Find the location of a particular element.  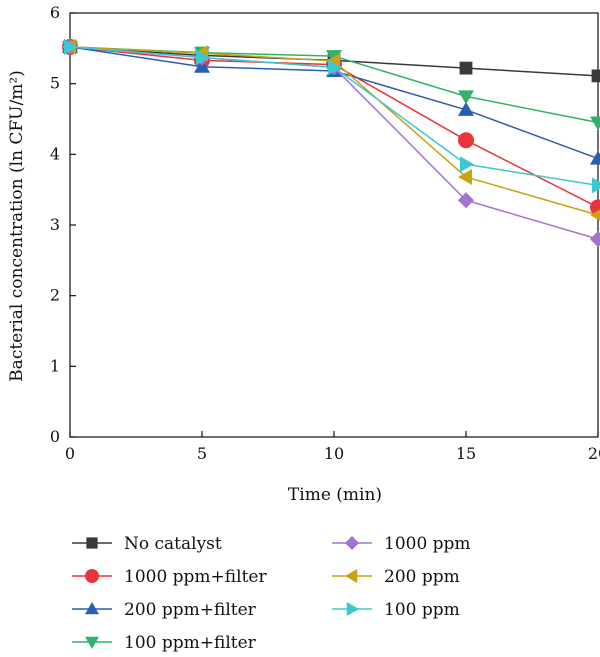

legend-label: 200 ppm+filter is located at coordinates (190, 610).